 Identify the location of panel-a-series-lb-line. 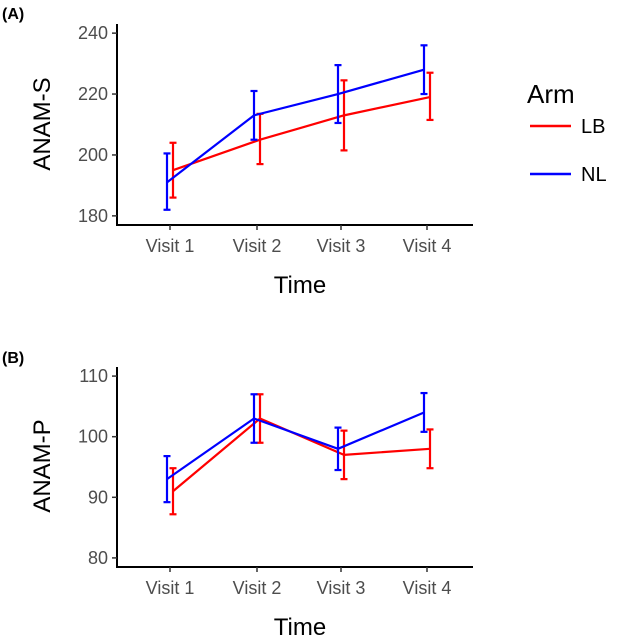
(301, 134).